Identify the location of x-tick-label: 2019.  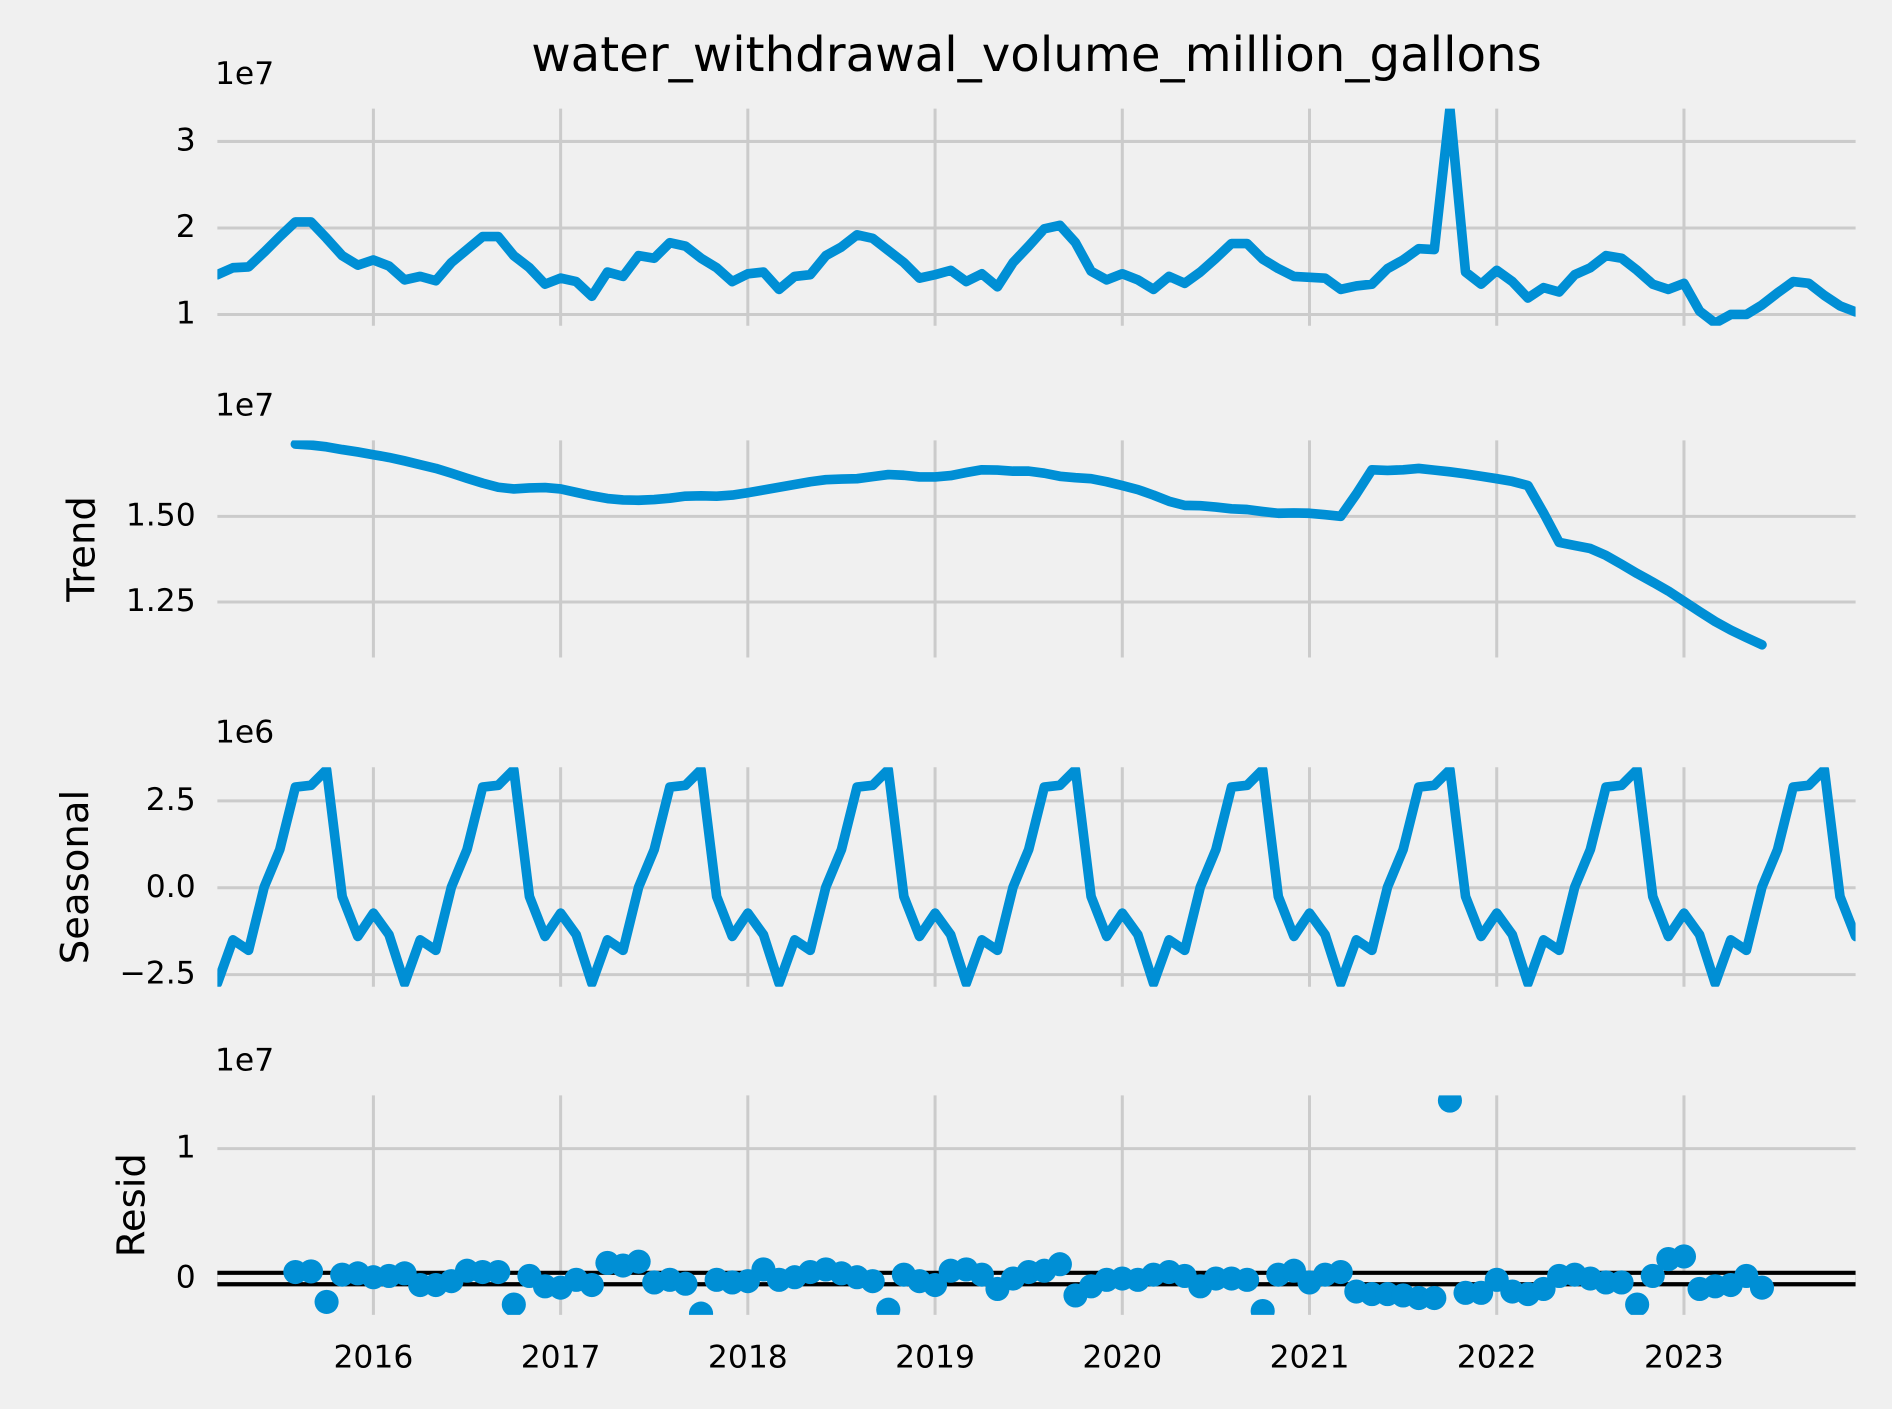
(935, 1357).